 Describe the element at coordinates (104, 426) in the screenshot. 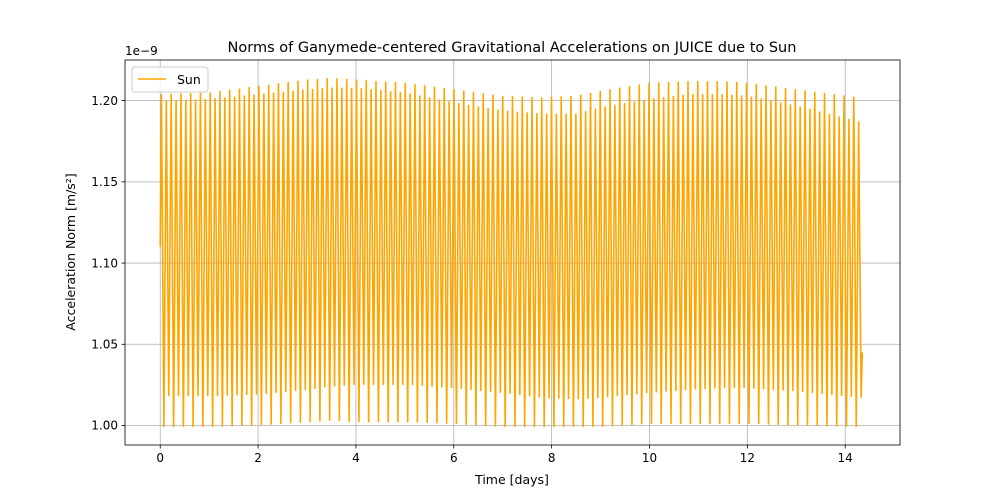

I see `y-tick-label: 1.00` at that location.